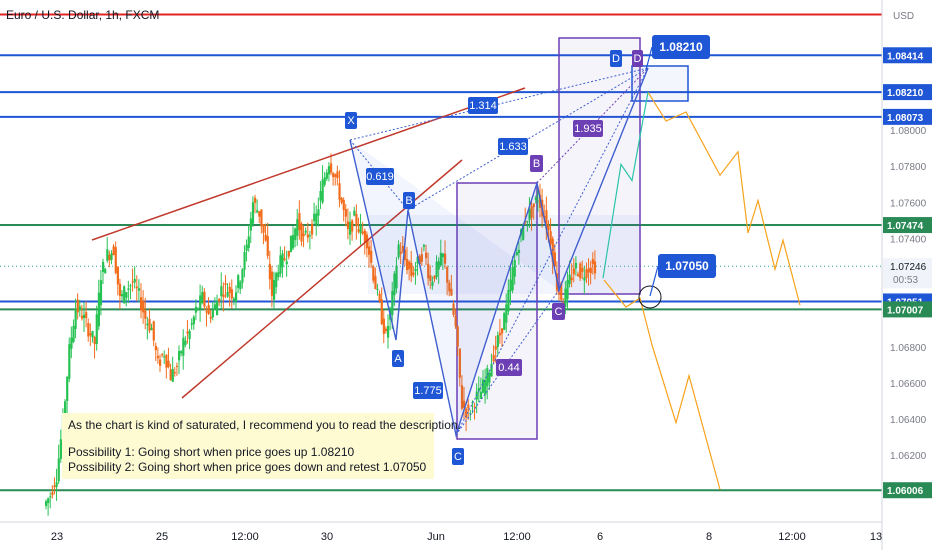  I want to click on ratio-xb: 0.619, so click(380, 177).